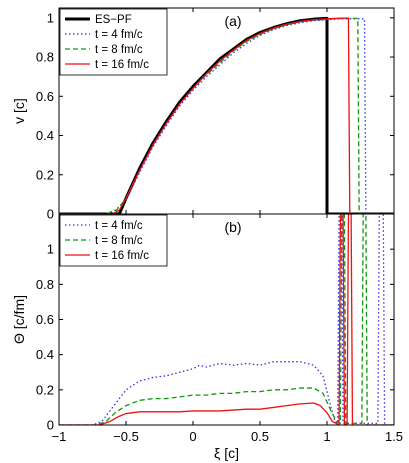 The image size is (409, 463). Describe the element at coordinates (122, 256) in the screenshot. I see `legend-label-b-2: t = 16 fm/c` at that location.